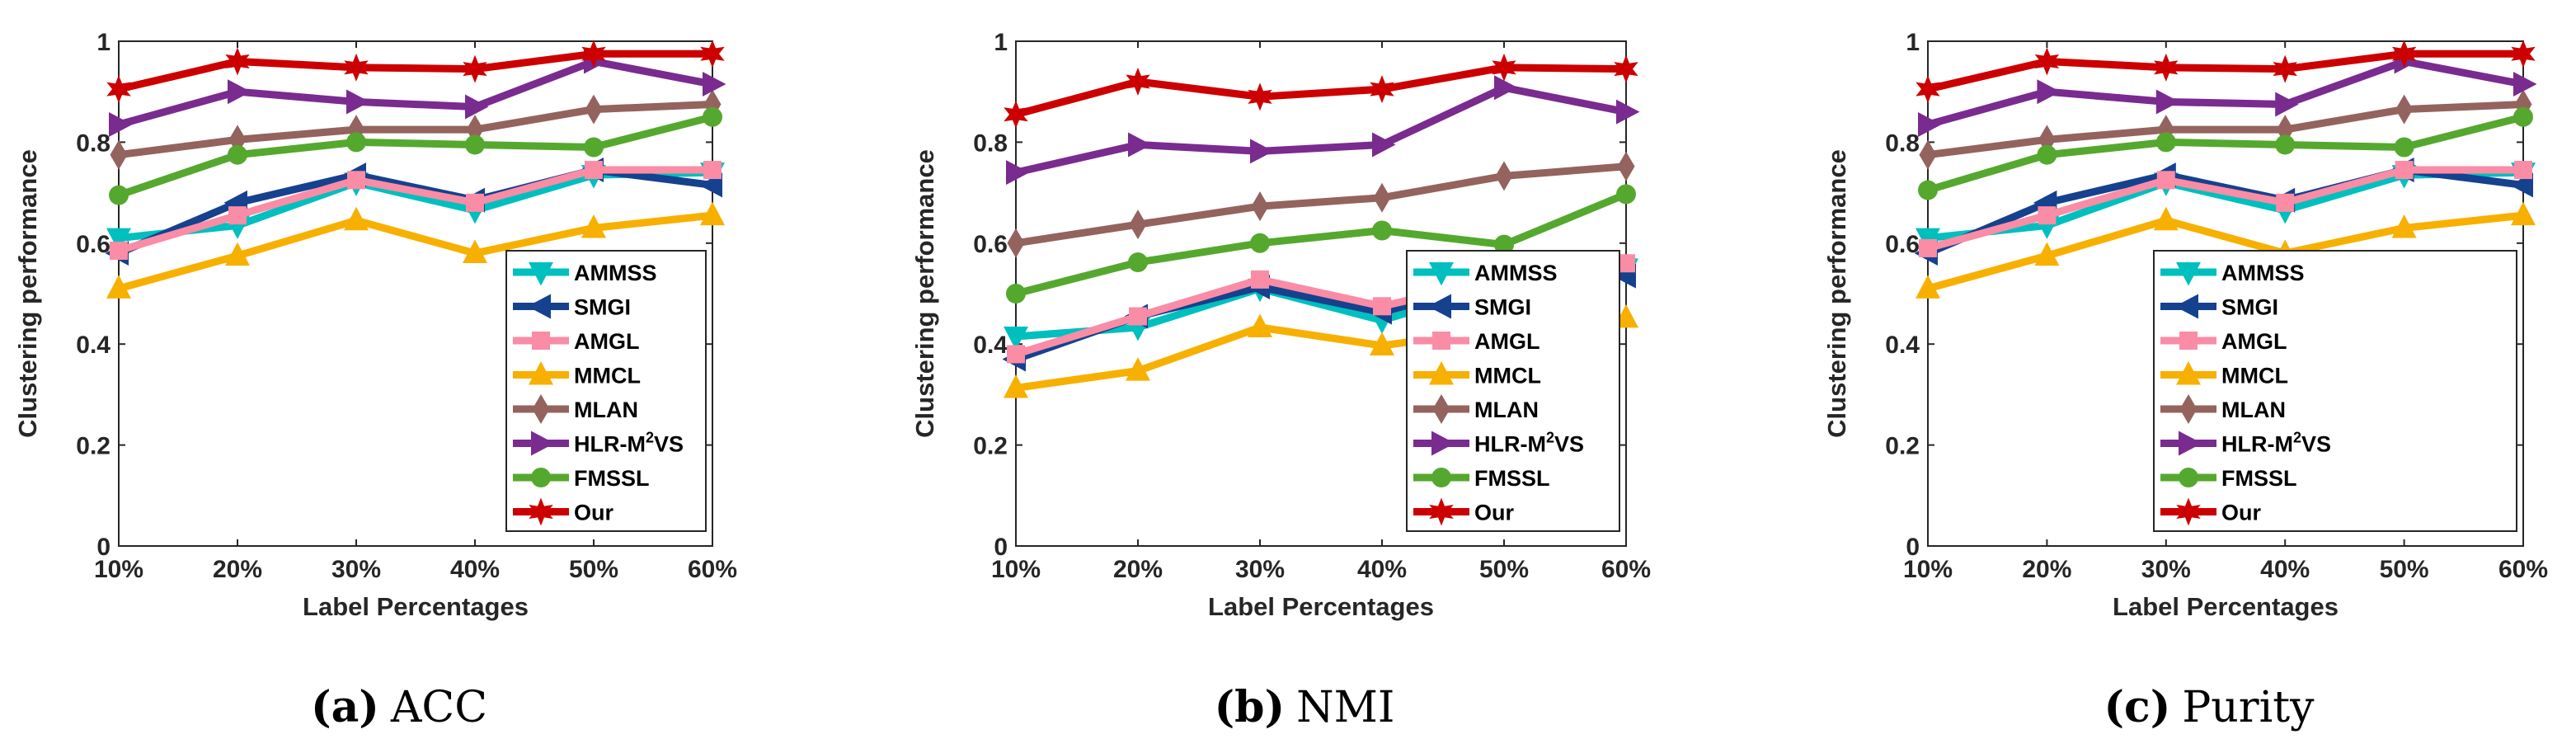  Describe the element at coordinates (650, 438) in the screenshot. I see `legend-label-sup: 2` at that location.